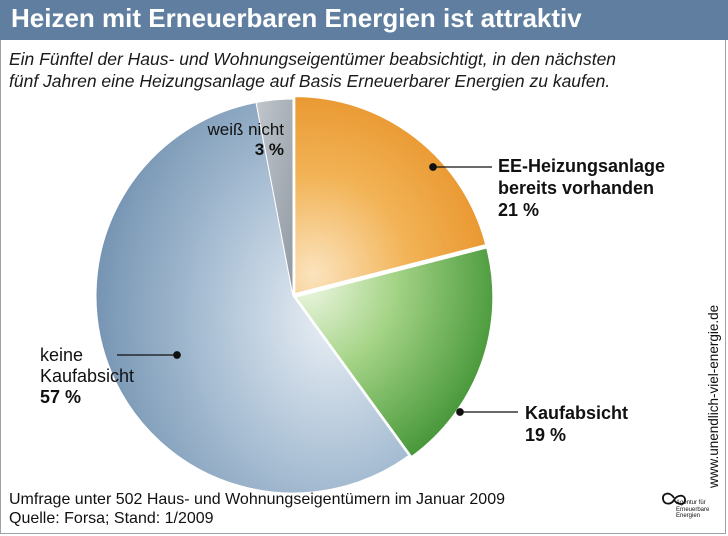 This screenshot has width=728, height=536. What do you see at coordinates (460, 412) in the screenshot?
I see `leader-dot-kaufabsicht` at bounding box center [460, 412].